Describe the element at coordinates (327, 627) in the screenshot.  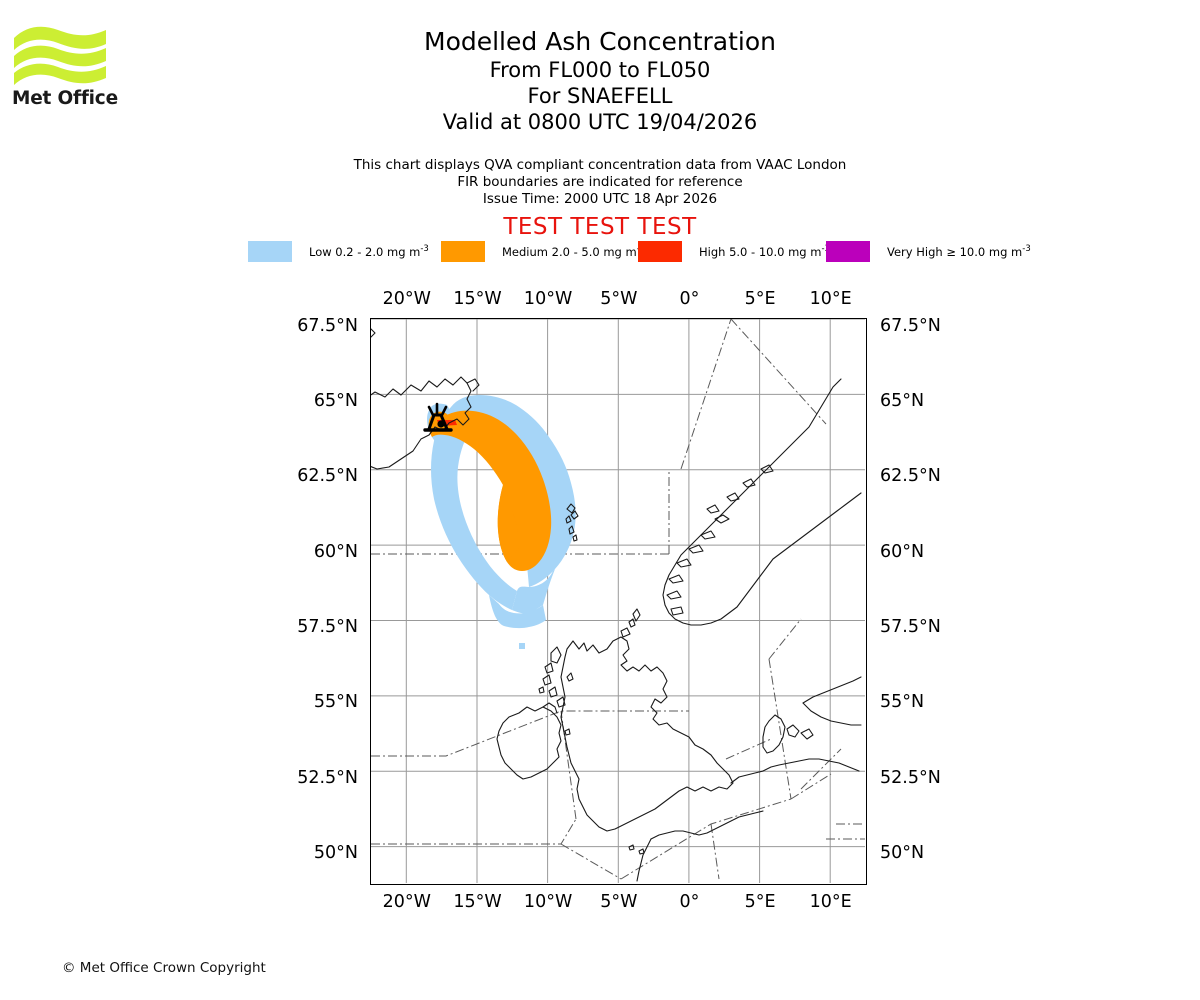
I see `lat-tick-left-57.5N: 57.5°N` at that location.